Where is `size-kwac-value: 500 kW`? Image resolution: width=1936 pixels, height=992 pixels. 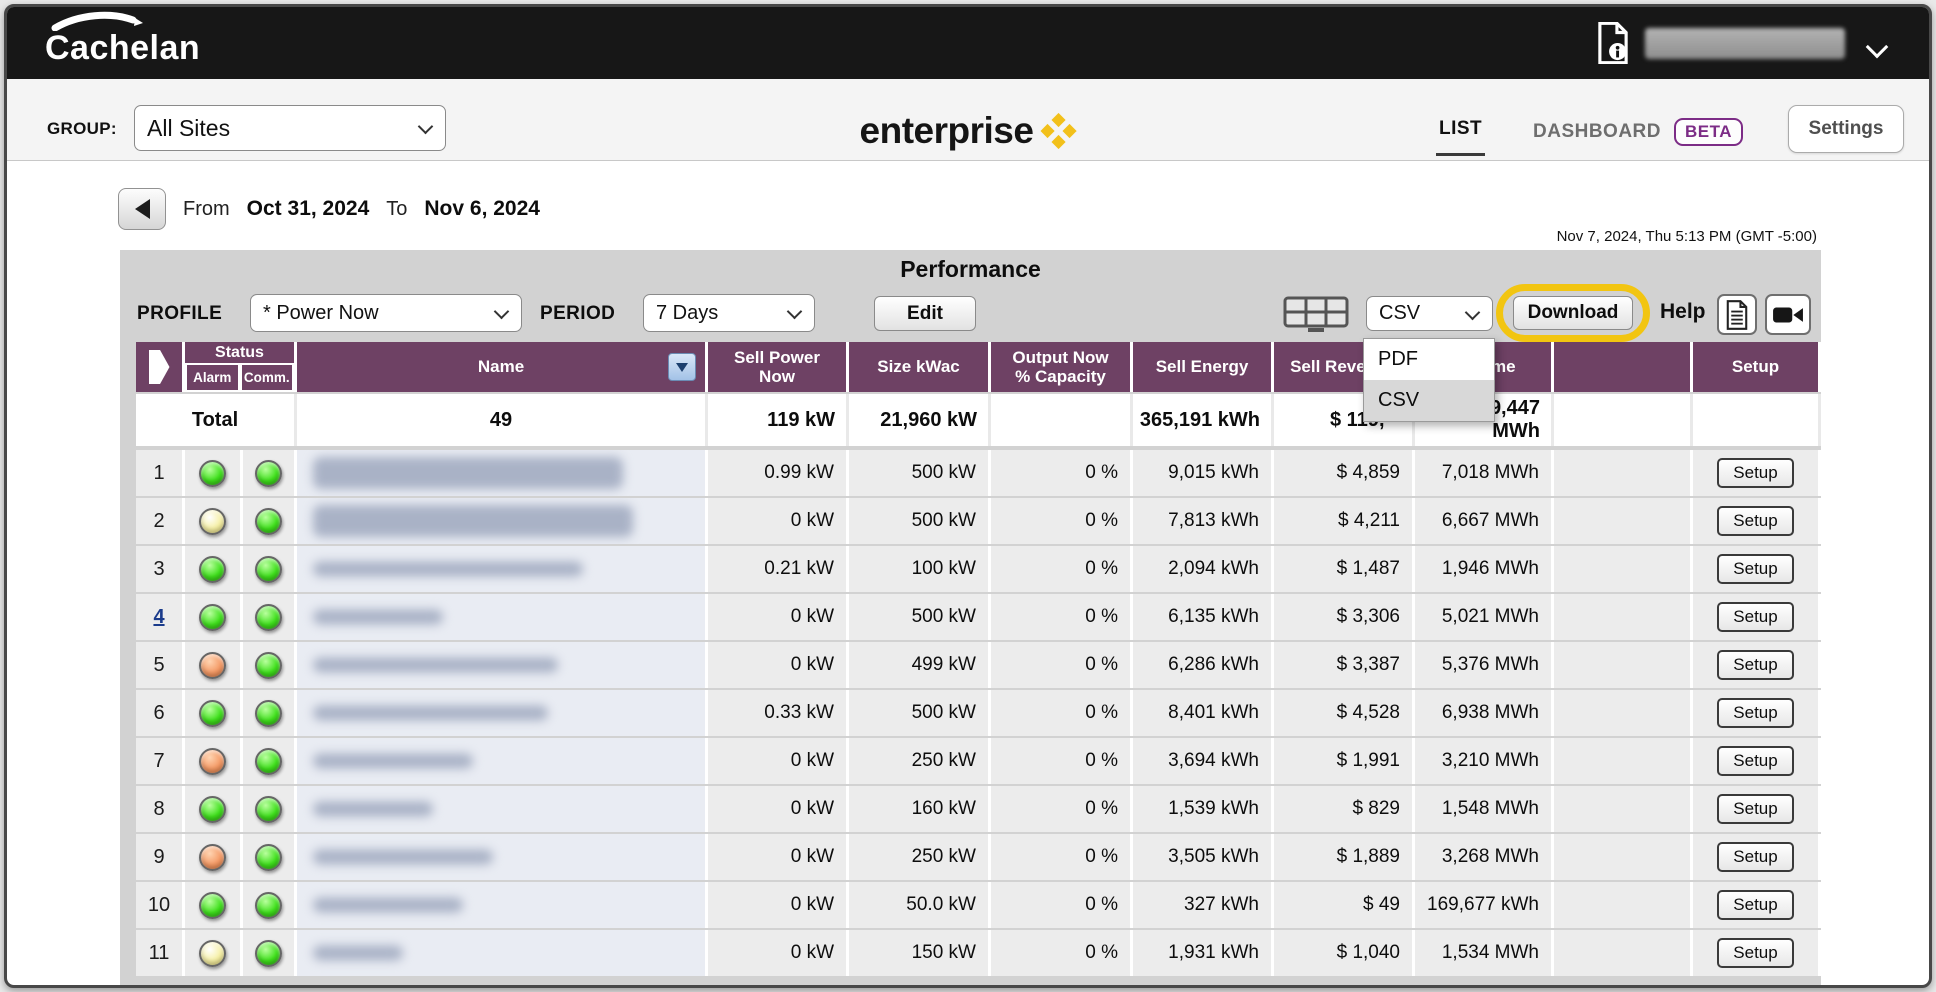
size-kwac-value: 500 kW is located at coordinates (920, 521).